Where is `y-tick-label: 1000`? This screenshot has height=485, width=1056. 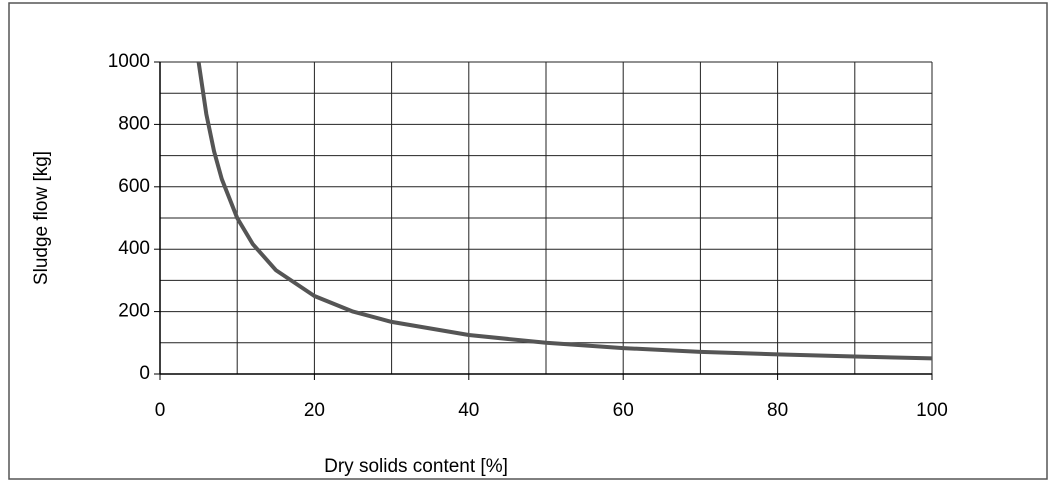 y-tick-label: 1000 is located at coordinates (129, 61).